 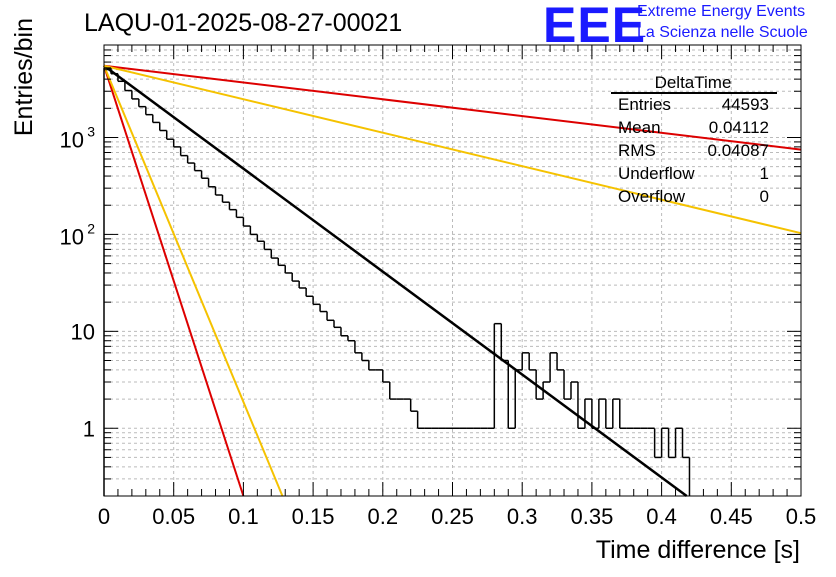 What do you see at coordinates (24, 77) in the screenshot?
I see `y-axis-title: Entries/bin` at bounding box center [24, 77].